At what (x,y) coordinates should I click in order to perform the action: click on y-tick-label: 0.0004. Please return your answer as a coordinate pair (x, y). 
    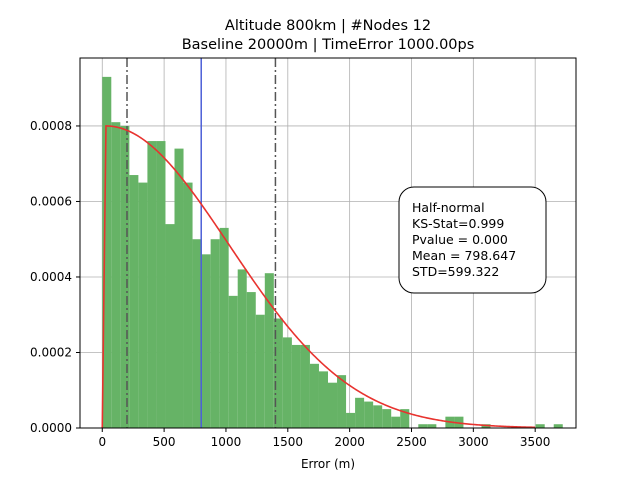
    Looking at the image, I should click on (51, 277).